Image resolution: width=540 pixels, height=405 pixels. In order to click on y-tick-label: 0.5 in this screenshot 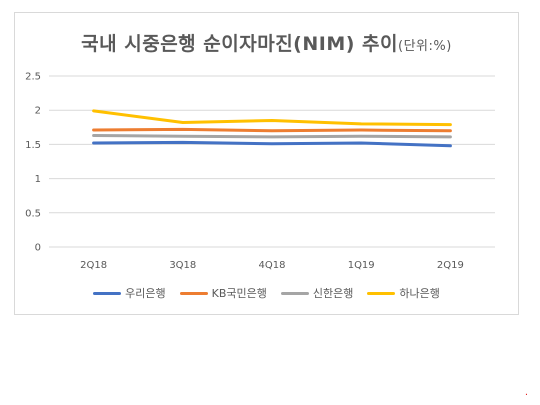, I will do `click(33, 213)`.